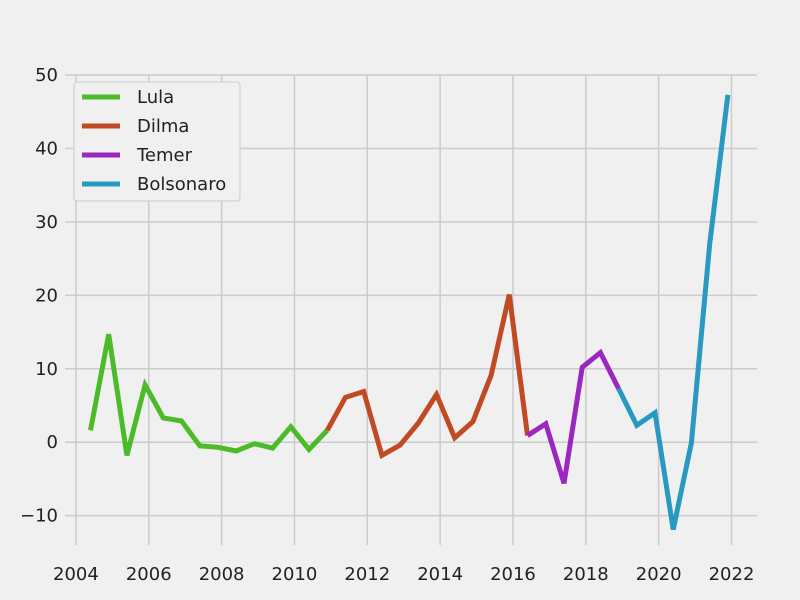 This screenshot has height=600, width=800. I want to click on x-tick-label: 2008, so click(222, 574).